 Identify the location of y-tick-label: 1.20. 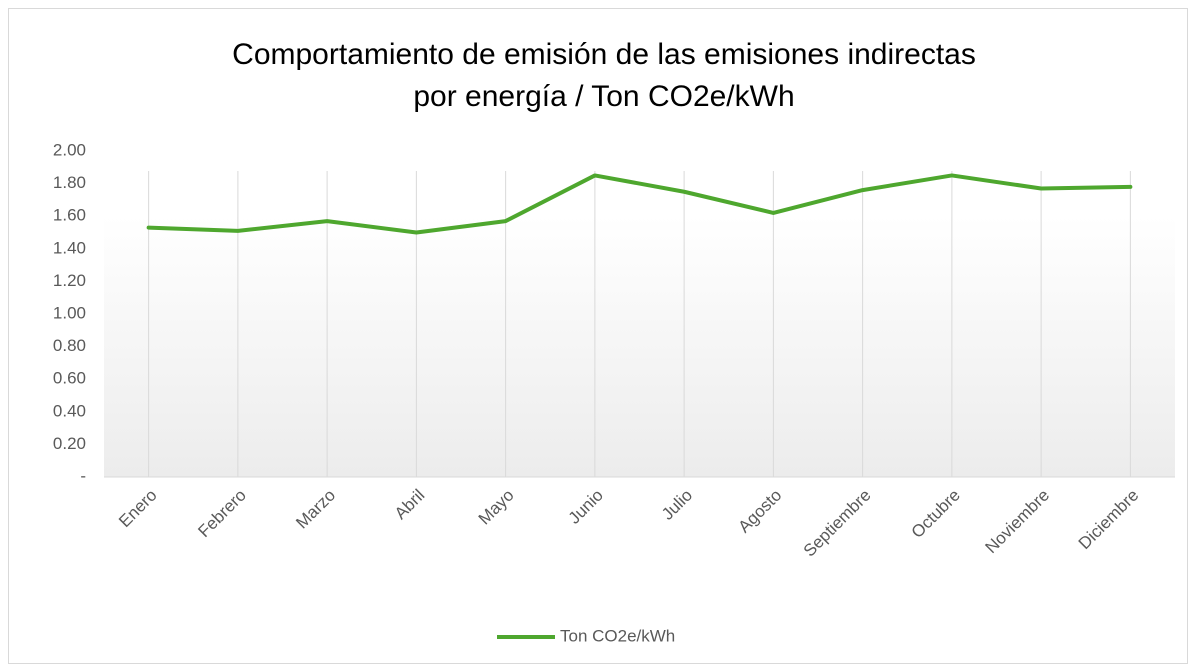
(69, 280).